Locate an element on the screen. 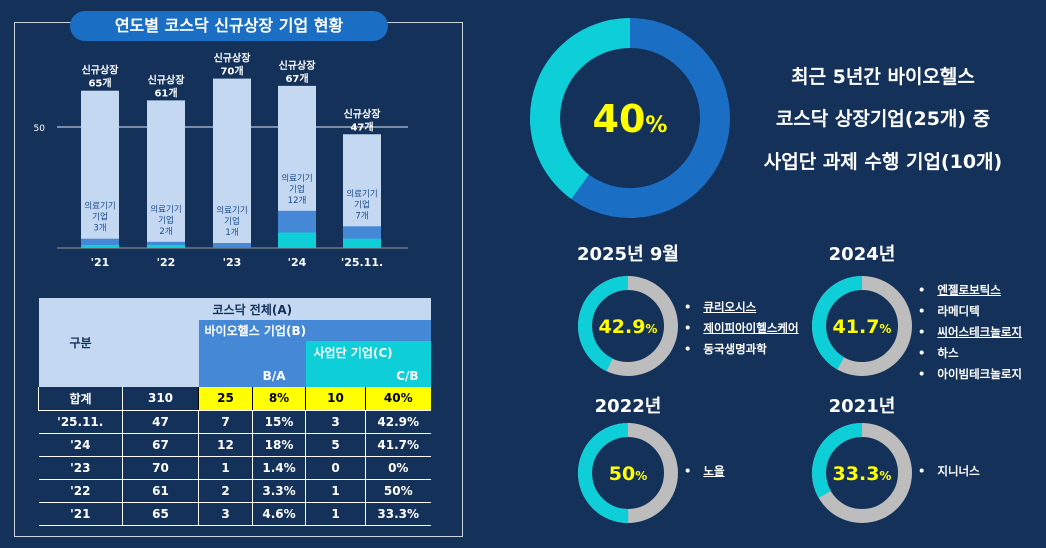 This screenshot has width=1046, height=548. list-item: 노을 is located at coordinates (704, 471).